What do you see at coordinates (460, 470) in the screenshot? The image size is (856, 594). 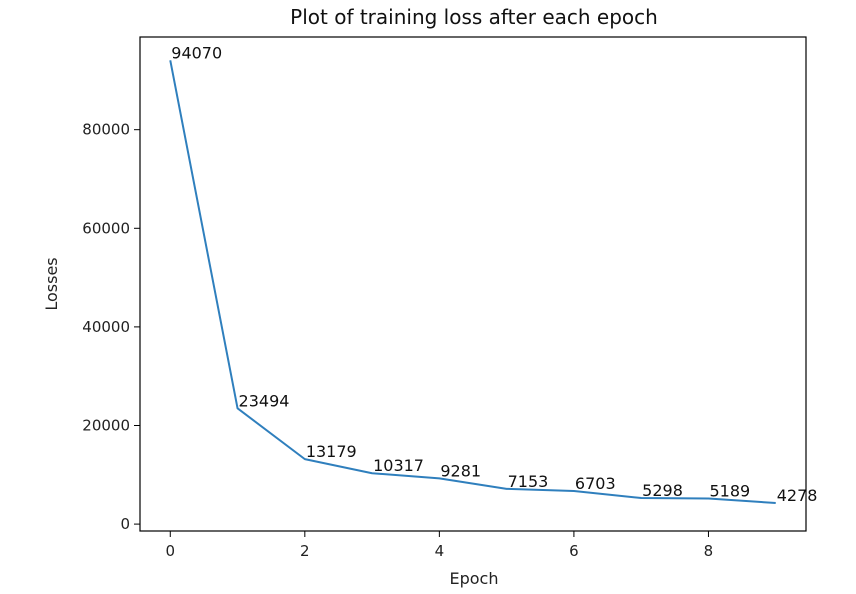 I see `data-label: 9281` at bounding box center [460, 470].